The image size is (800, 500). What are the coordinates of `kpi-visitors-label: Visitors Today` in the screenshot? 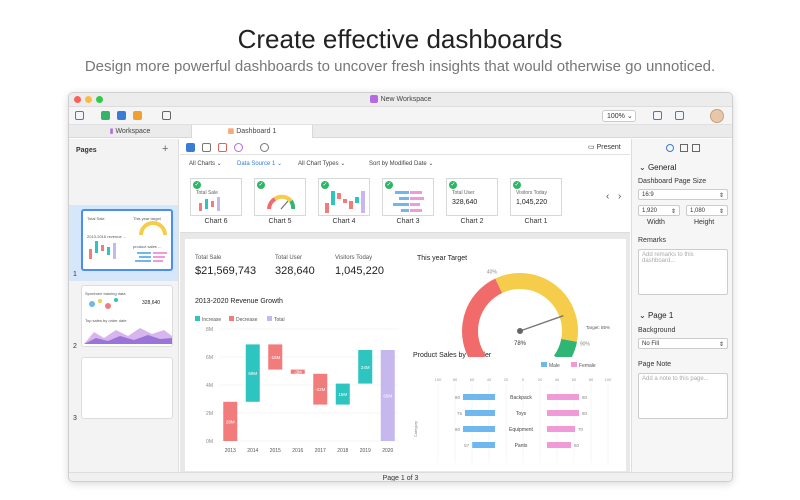 It's located at (354, 258).